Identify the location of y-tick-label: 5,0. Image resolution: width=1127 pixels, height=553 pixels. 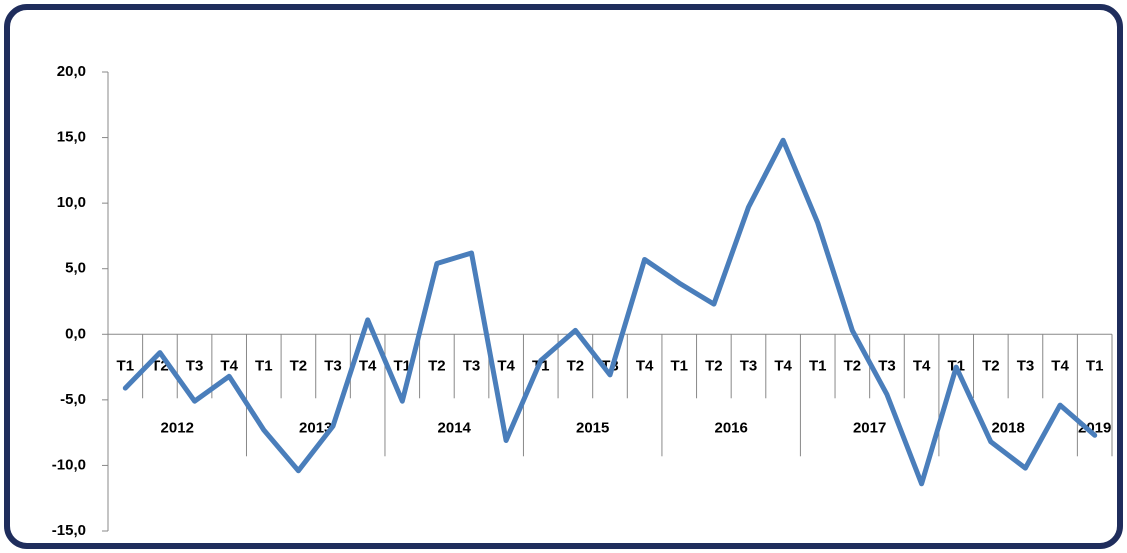
(75, 268).